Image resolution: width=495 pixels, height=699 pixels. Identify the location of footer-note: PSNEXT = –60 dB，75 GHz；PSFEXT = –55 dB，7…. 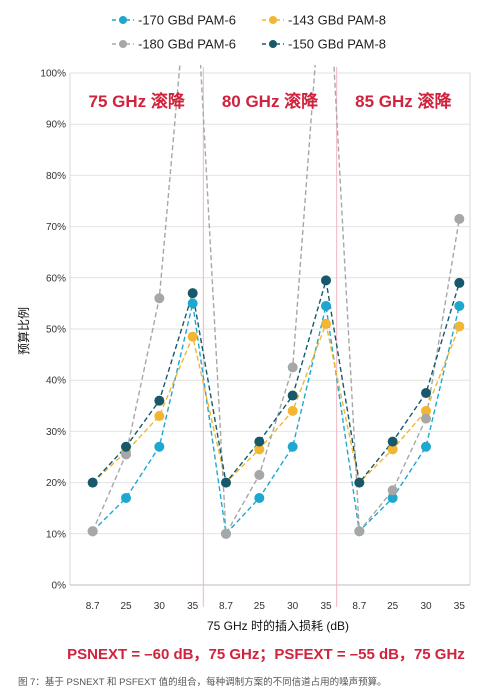
(266, 654).